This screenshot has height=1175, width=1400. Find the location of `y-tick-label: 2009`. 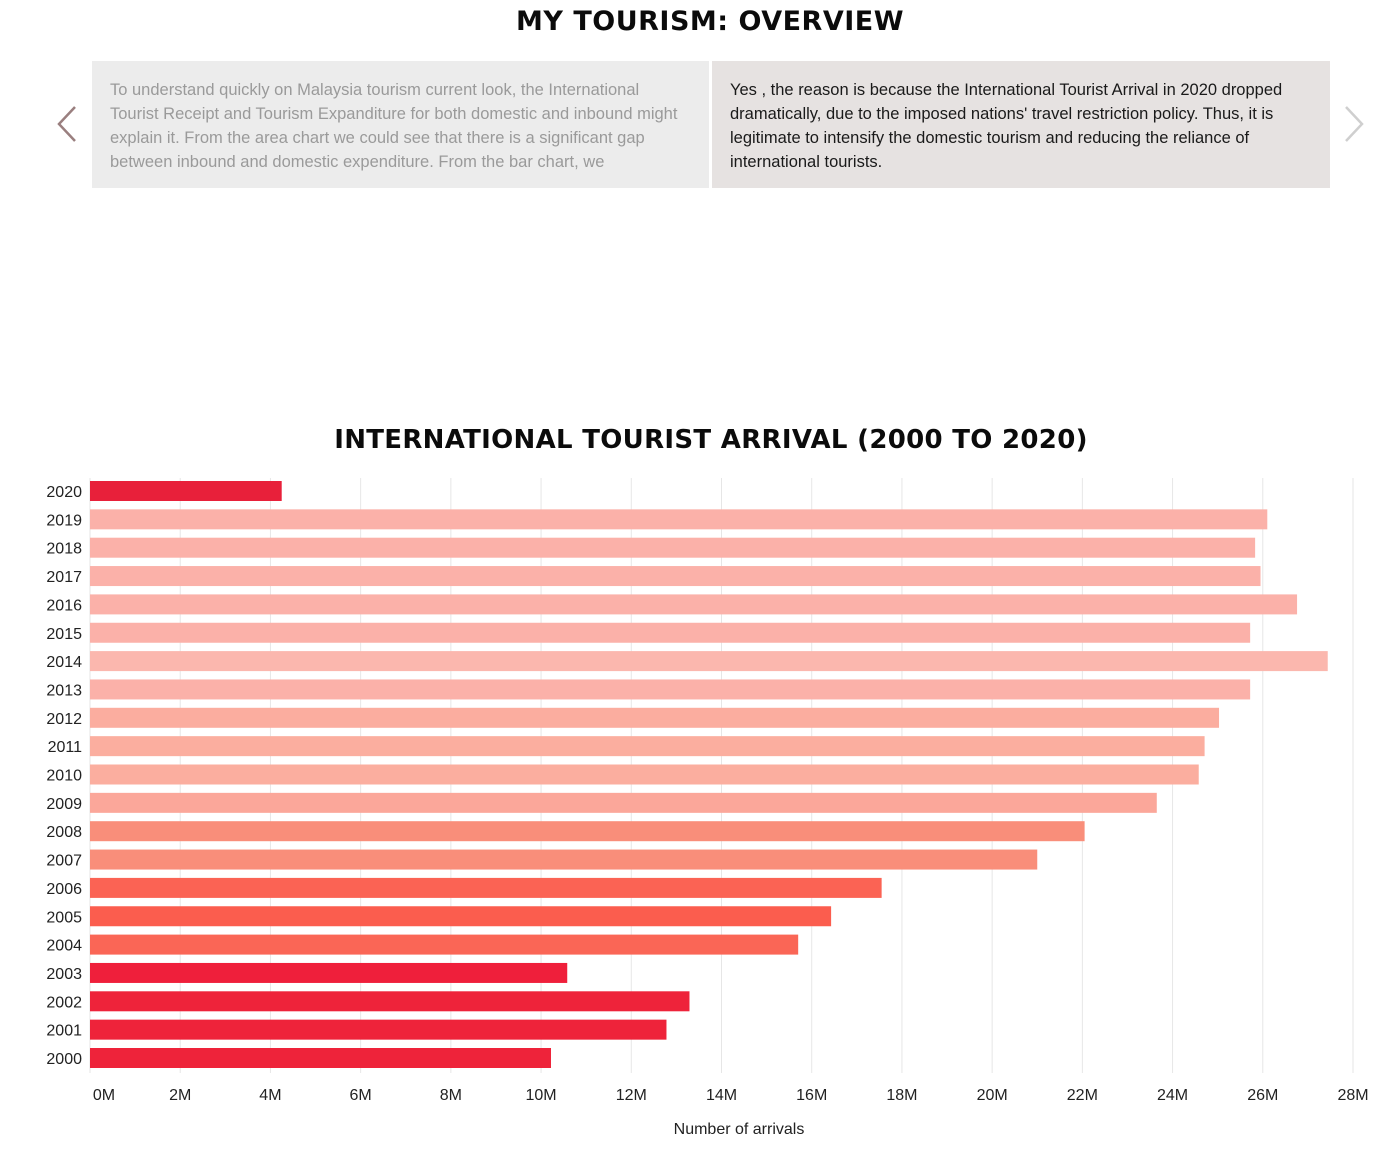

y-tick-label: 2009 is located at coordinates (64, 804).